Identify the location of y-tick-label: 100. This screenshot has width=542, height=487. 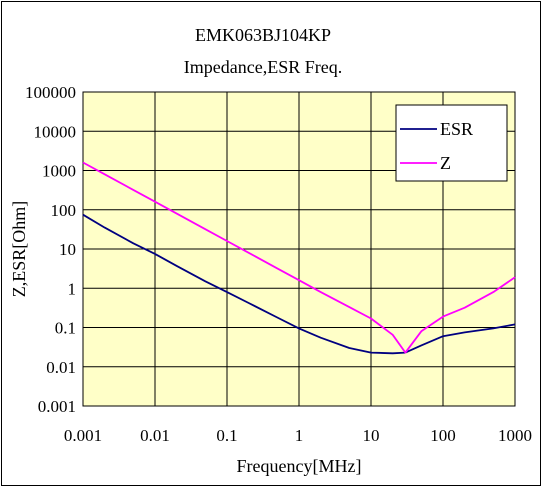
(64, 210).